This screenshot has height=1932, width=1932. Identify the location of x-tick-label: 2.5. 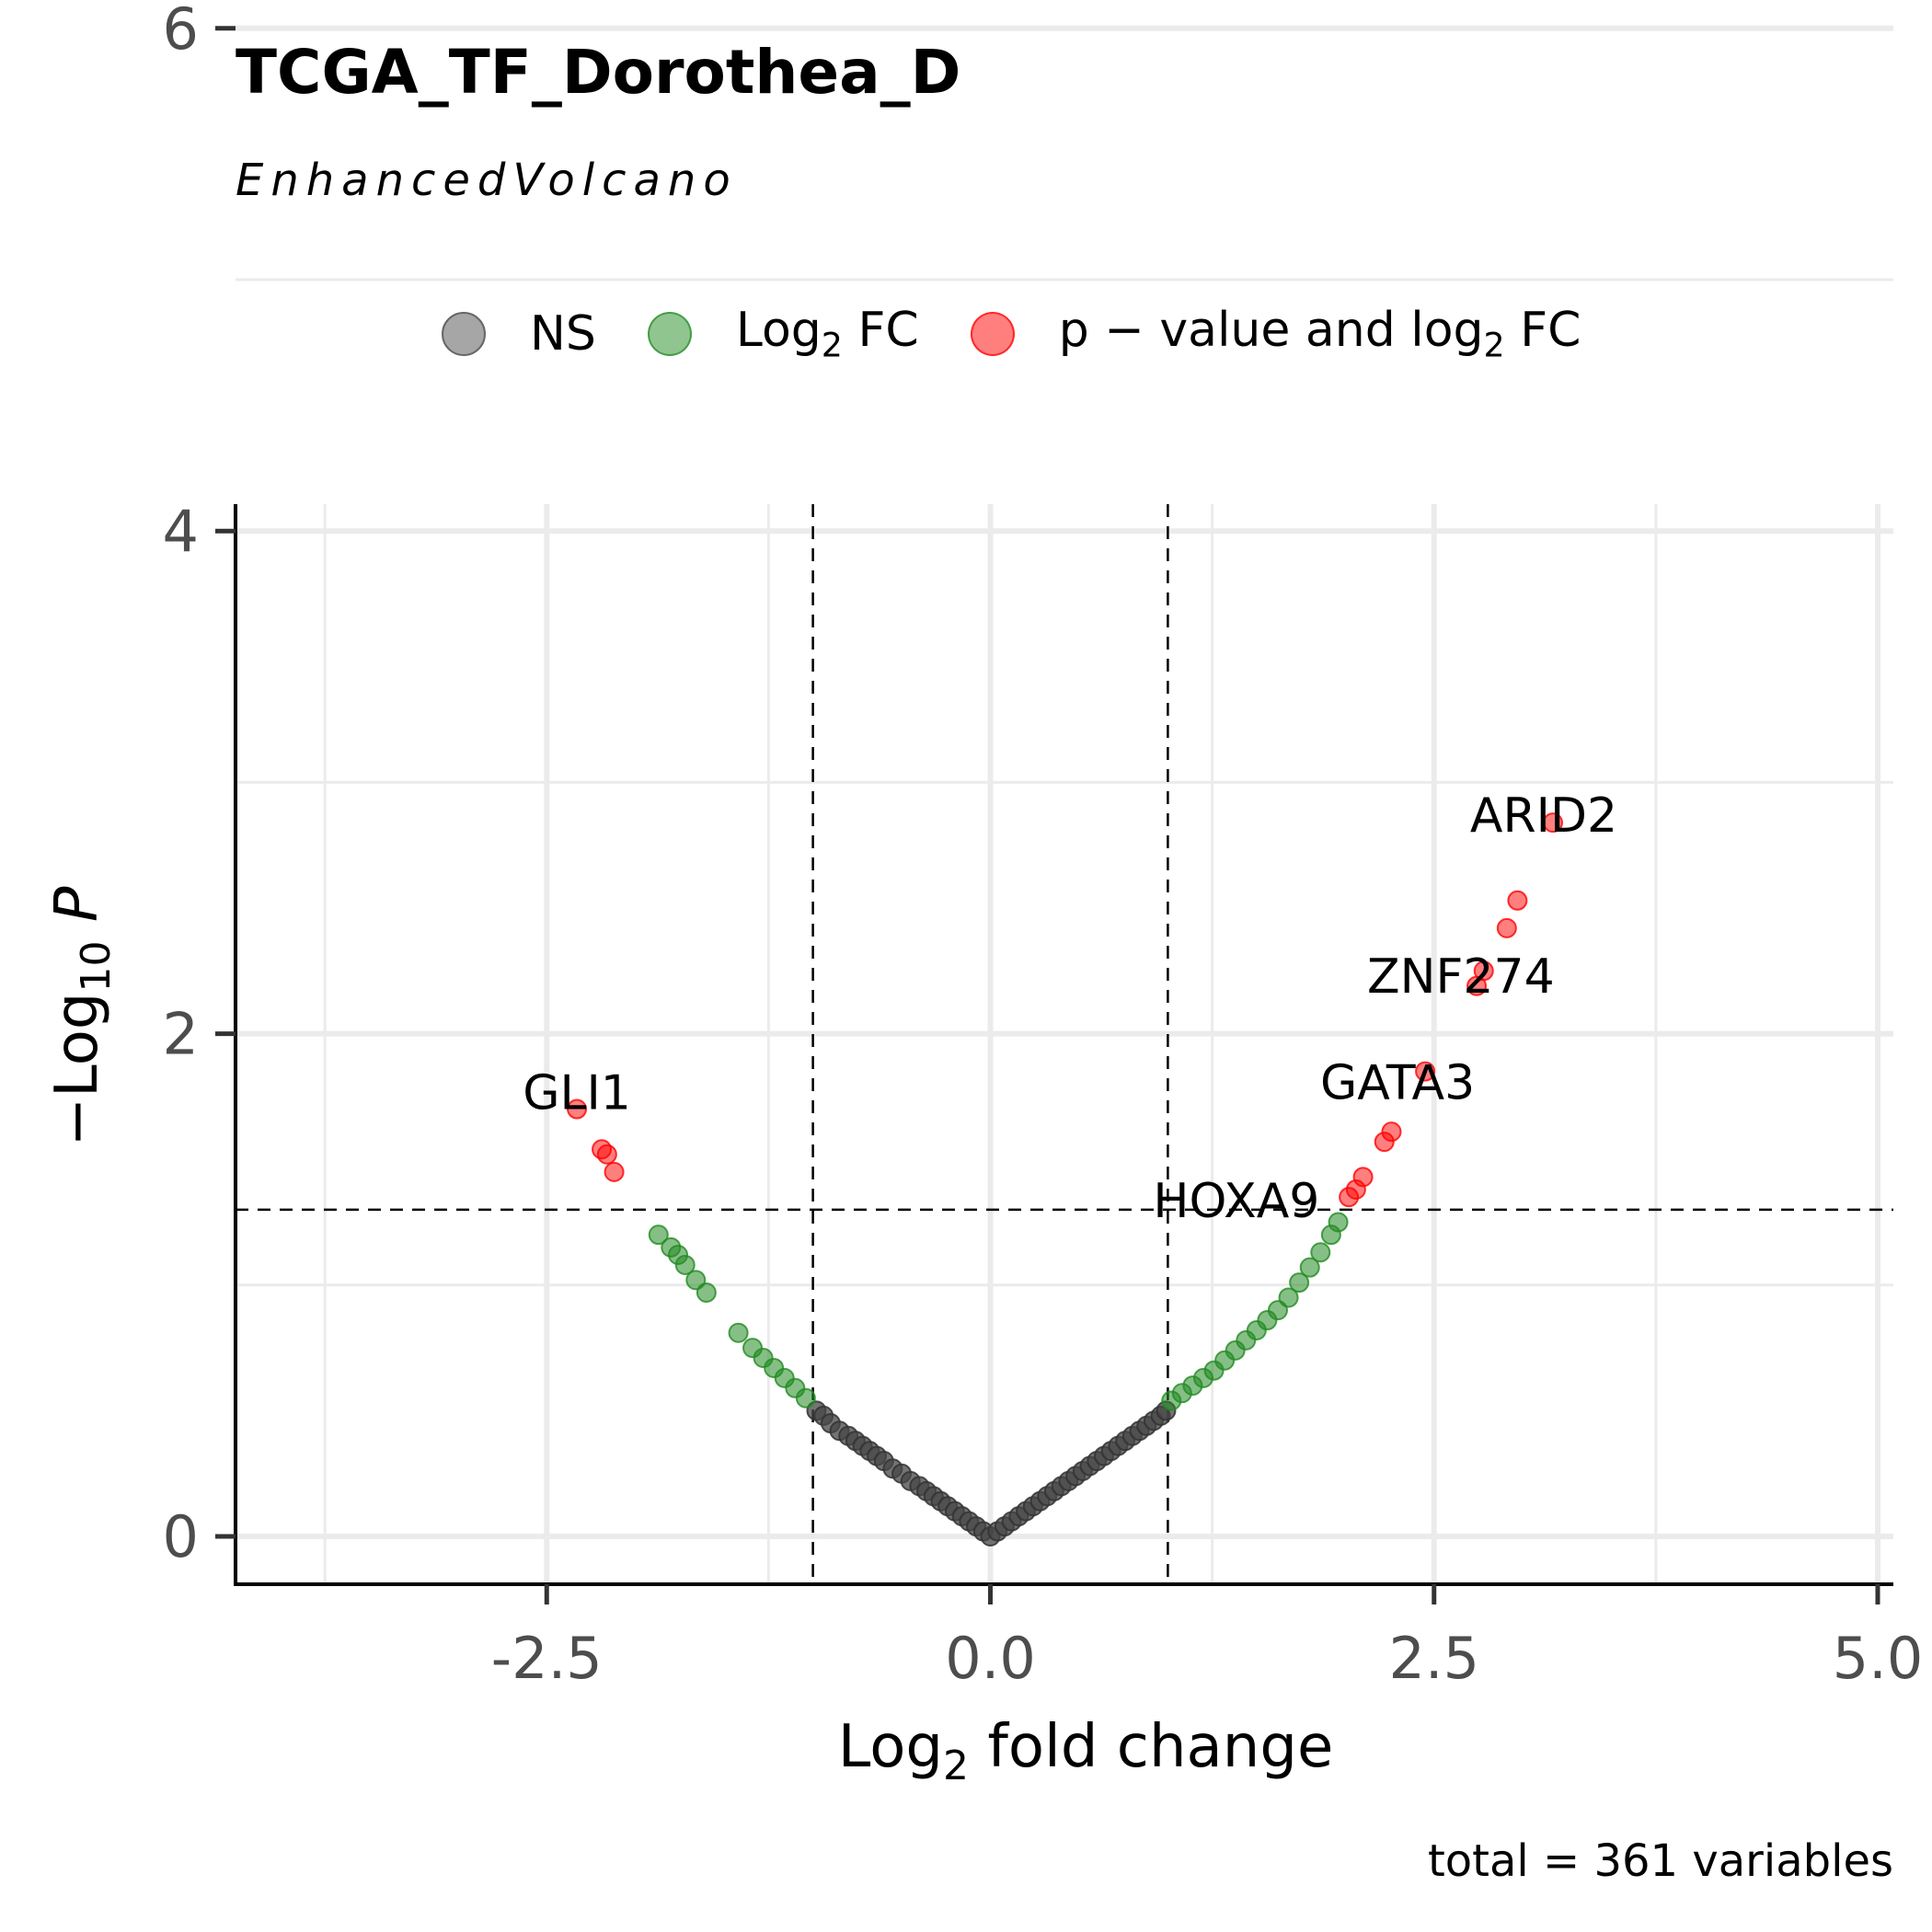
(1433, 1658).